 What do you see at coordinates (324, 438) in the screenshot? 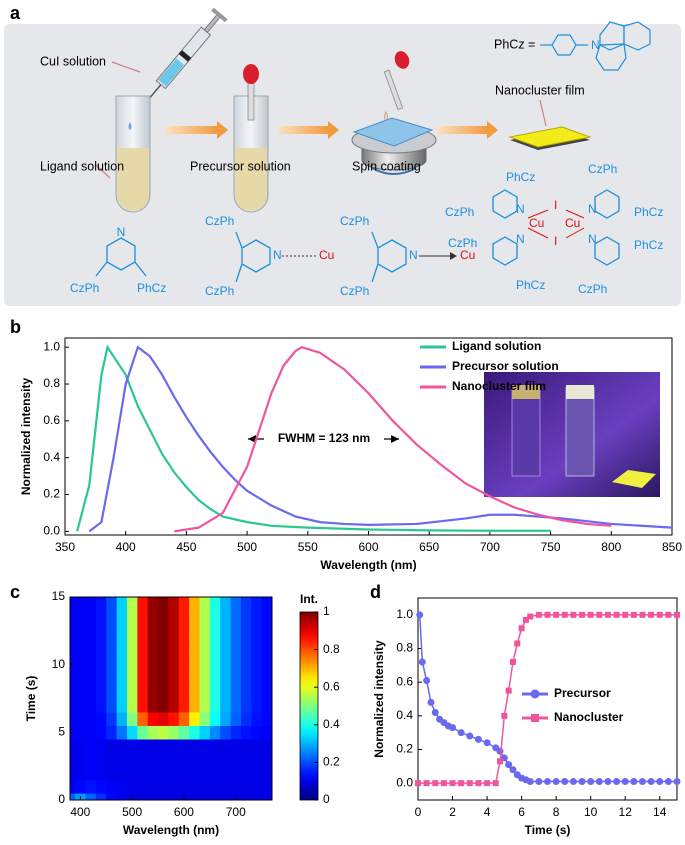
I see `annotation: FWHM = 123 nm` at bounding box center [324, 438].